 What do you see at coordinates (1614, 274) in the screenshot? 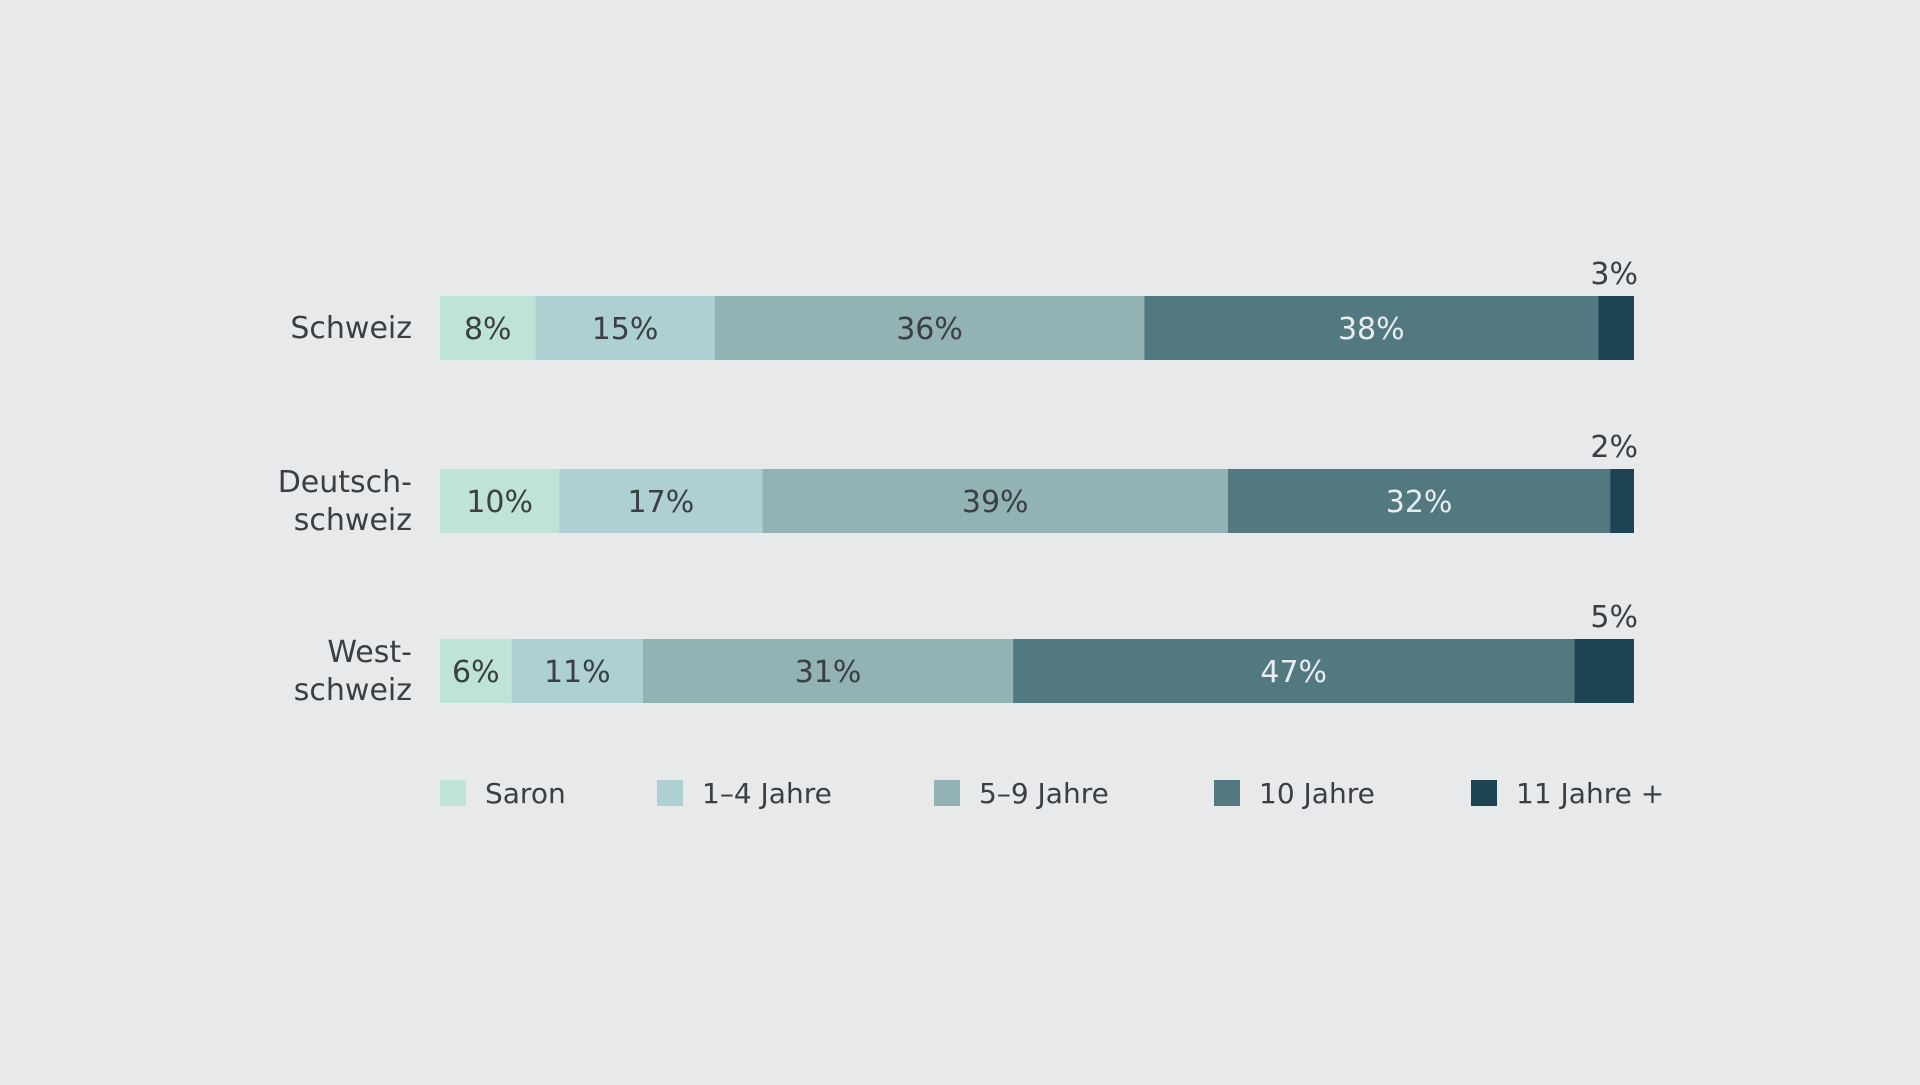
I see `data-label: 3%` at bounding box center [1614, 274].